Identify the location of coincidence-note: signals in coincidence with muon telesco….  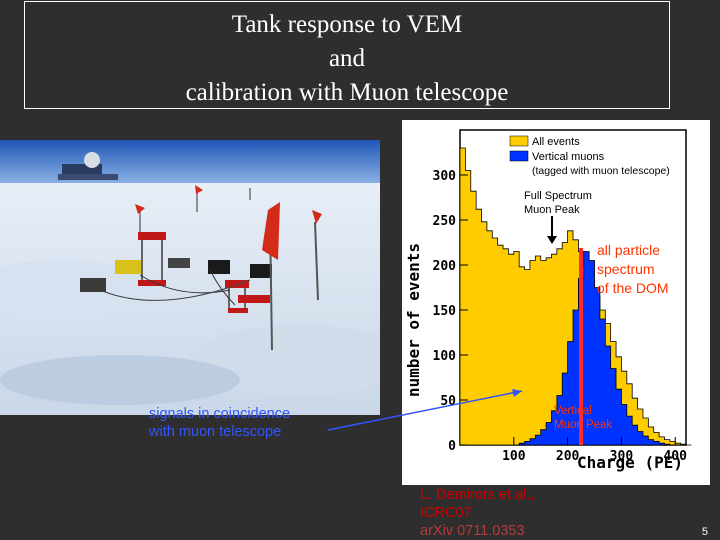
(219, 423).